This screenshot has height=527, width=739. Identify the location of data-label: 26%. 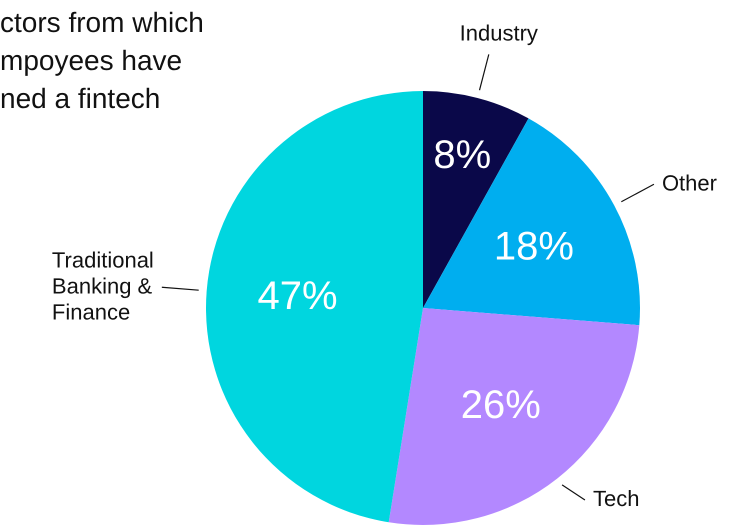
(500, 404).